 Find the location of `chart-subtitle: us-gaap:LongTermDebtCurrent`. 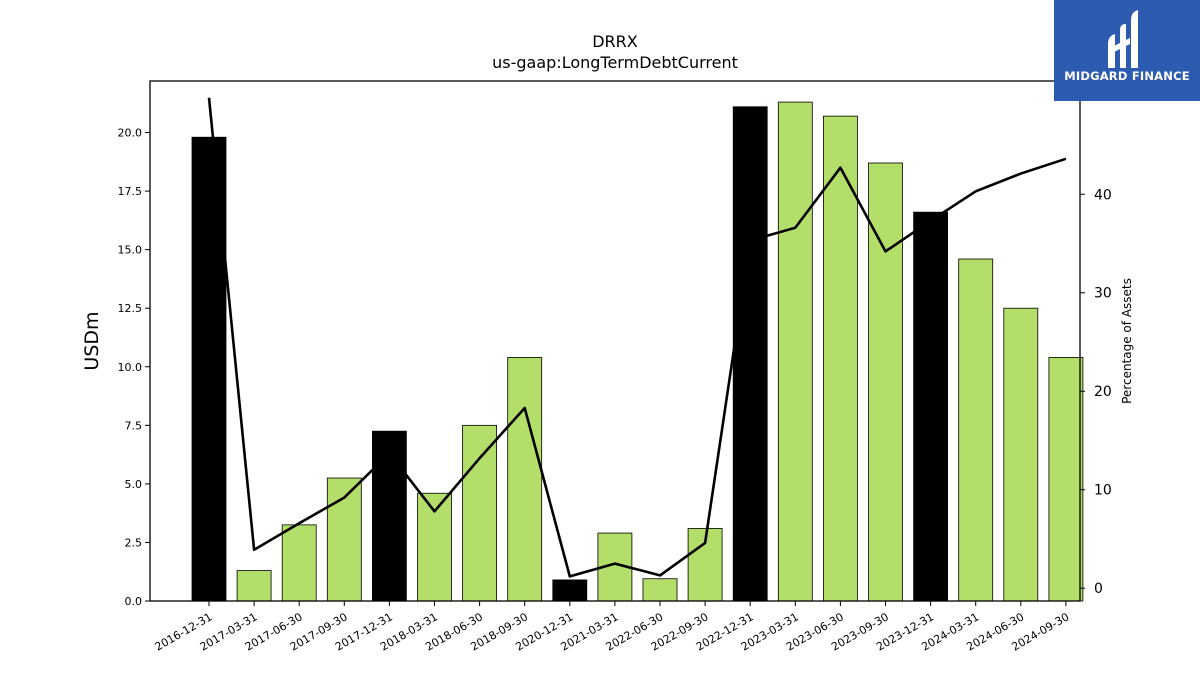

chart-subtitle: us-gaap:LongTermDebtCurrent is located at coordinates (615, 62).